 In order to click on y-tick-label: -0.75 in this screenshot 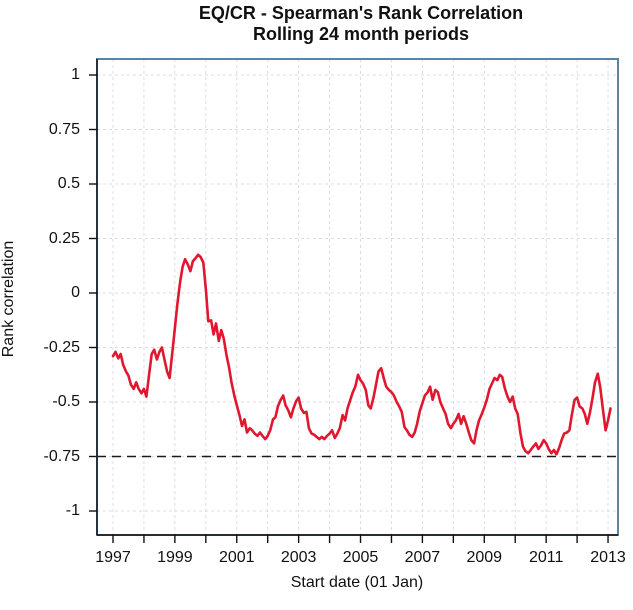, I will do `click(61, 456)`.